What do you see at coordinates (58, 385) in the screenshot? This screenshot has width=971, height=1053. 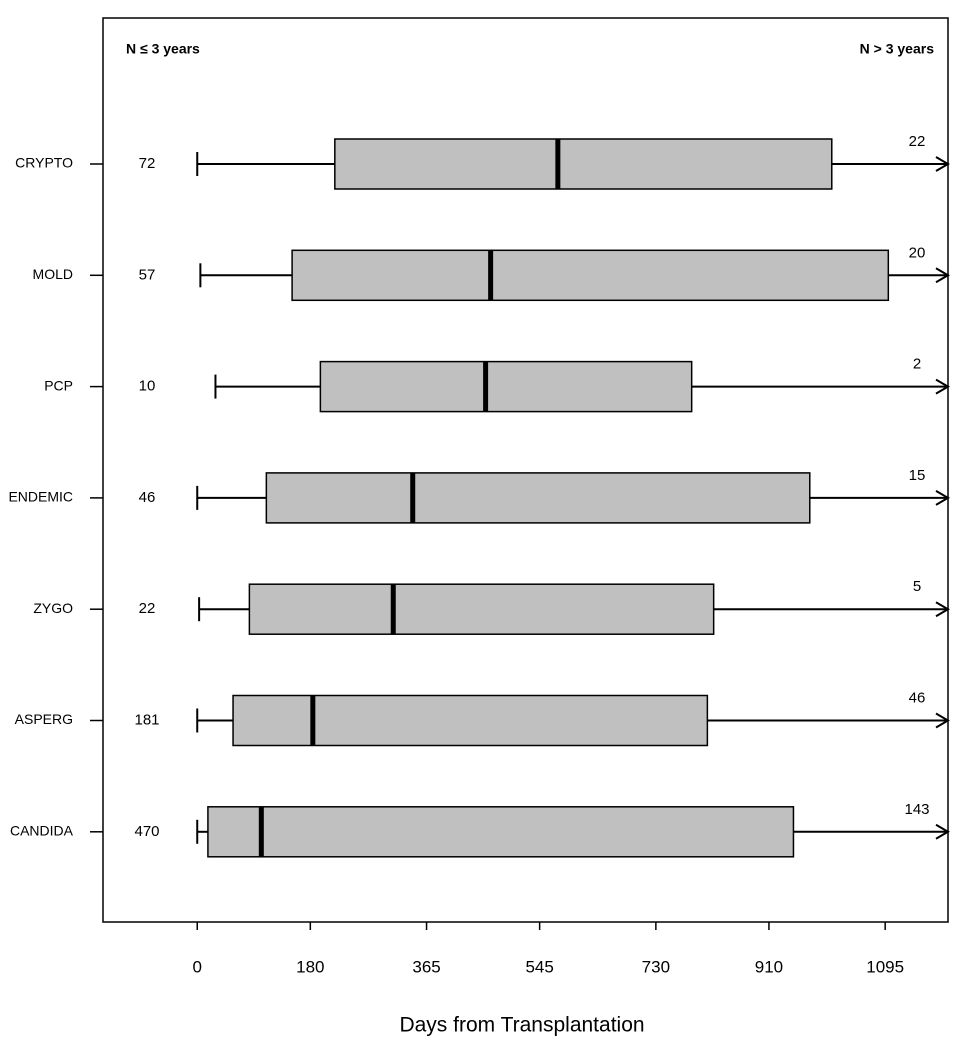 I see `y-tick-label: PCP` at bounding box center [58, 385].